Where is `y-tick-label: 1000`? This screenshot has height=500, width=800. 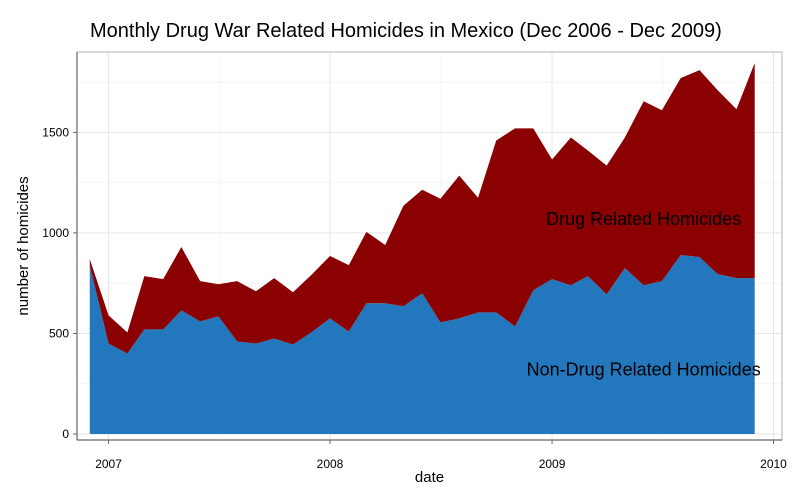
y-tick-label: 1000 is located at coordinates (55, 233).